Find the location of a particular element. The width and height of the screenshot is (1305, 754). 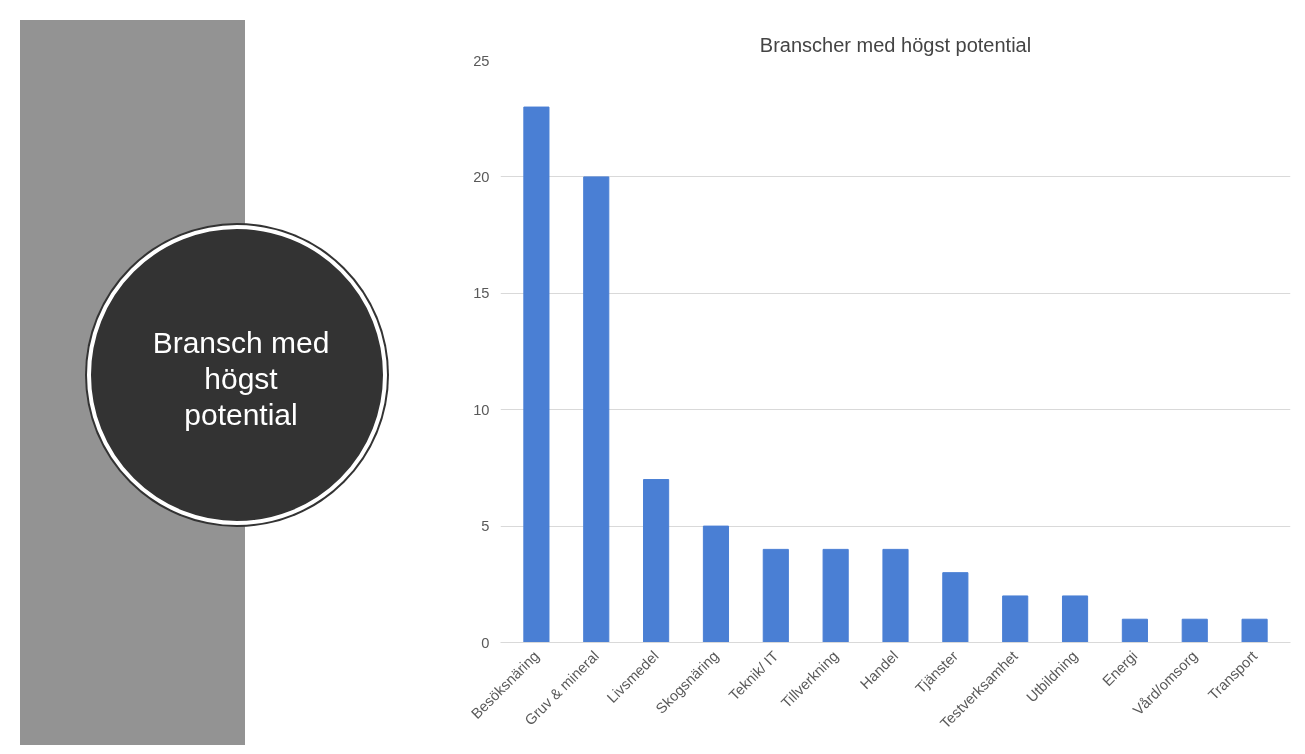

y-tick-label: 25 is located at coordinates (481, 60).